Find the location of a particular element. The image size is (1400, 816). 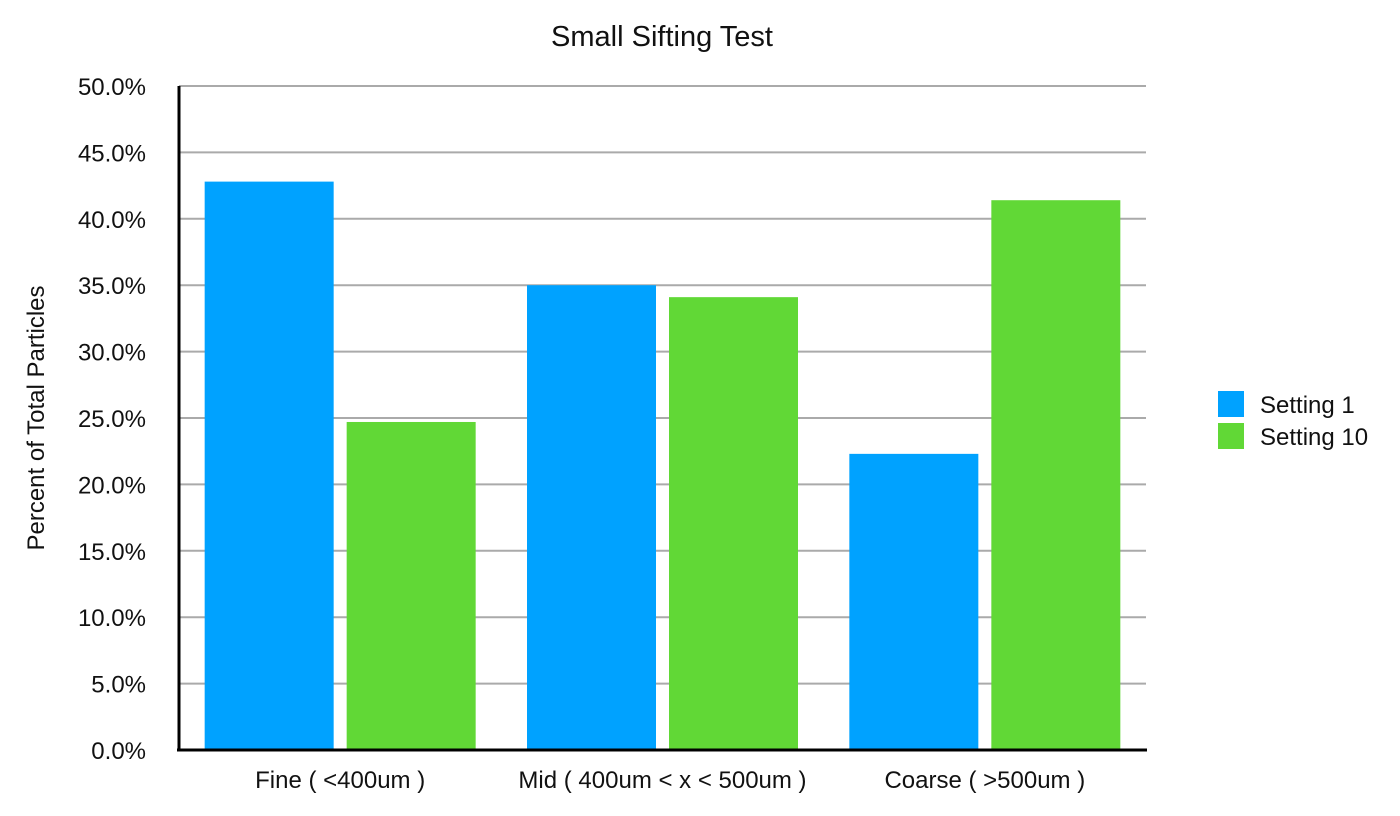

y-tick-label: 45.0% is located at coordinates (112, 153).